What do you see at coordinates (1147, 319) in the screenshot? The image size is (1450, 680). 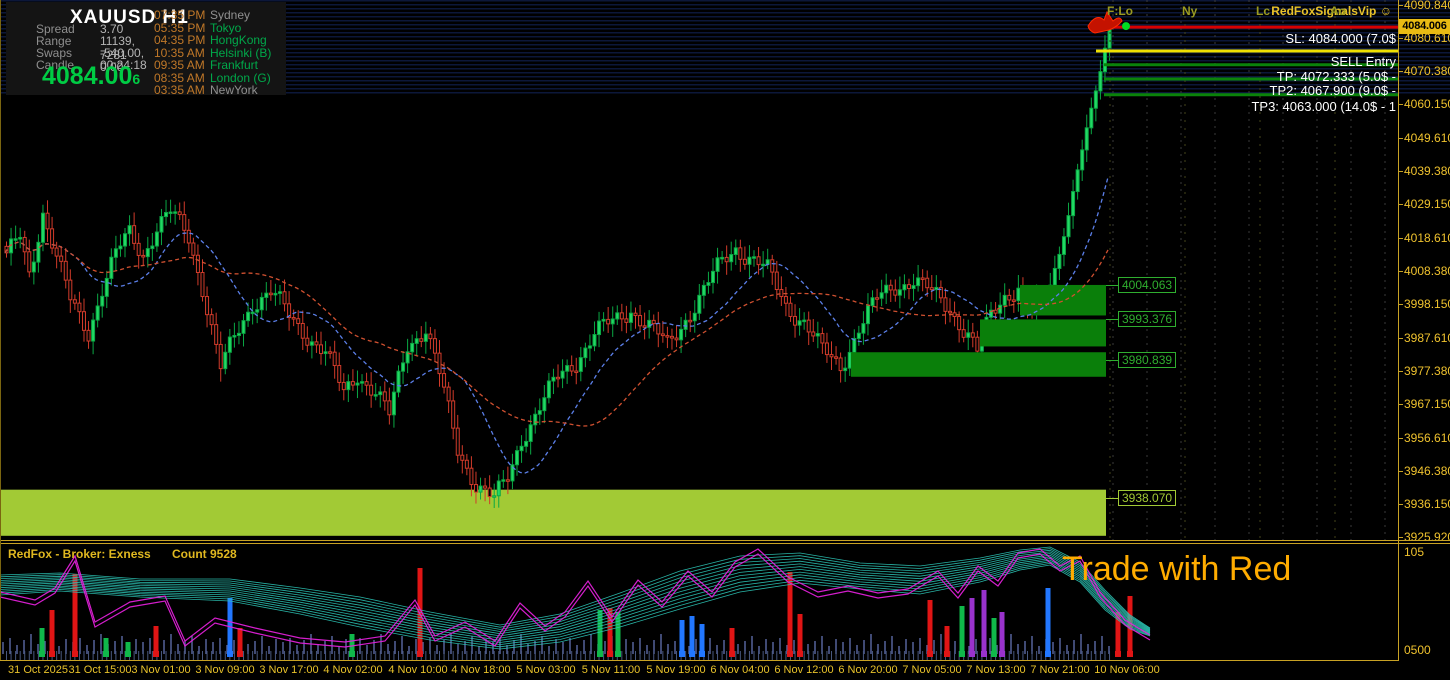 I see `zone-price-label: 3993.376` at bounding box center [1147, 319].